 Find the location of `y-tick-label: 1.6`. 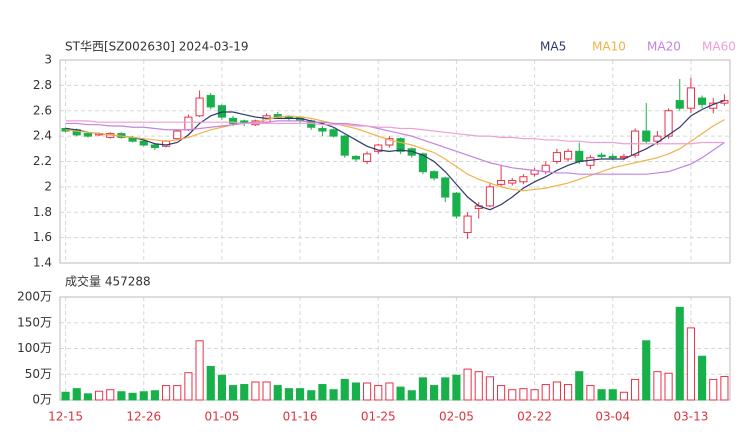

y-tick-label: 1.6 is located at coordinates (42, 237).